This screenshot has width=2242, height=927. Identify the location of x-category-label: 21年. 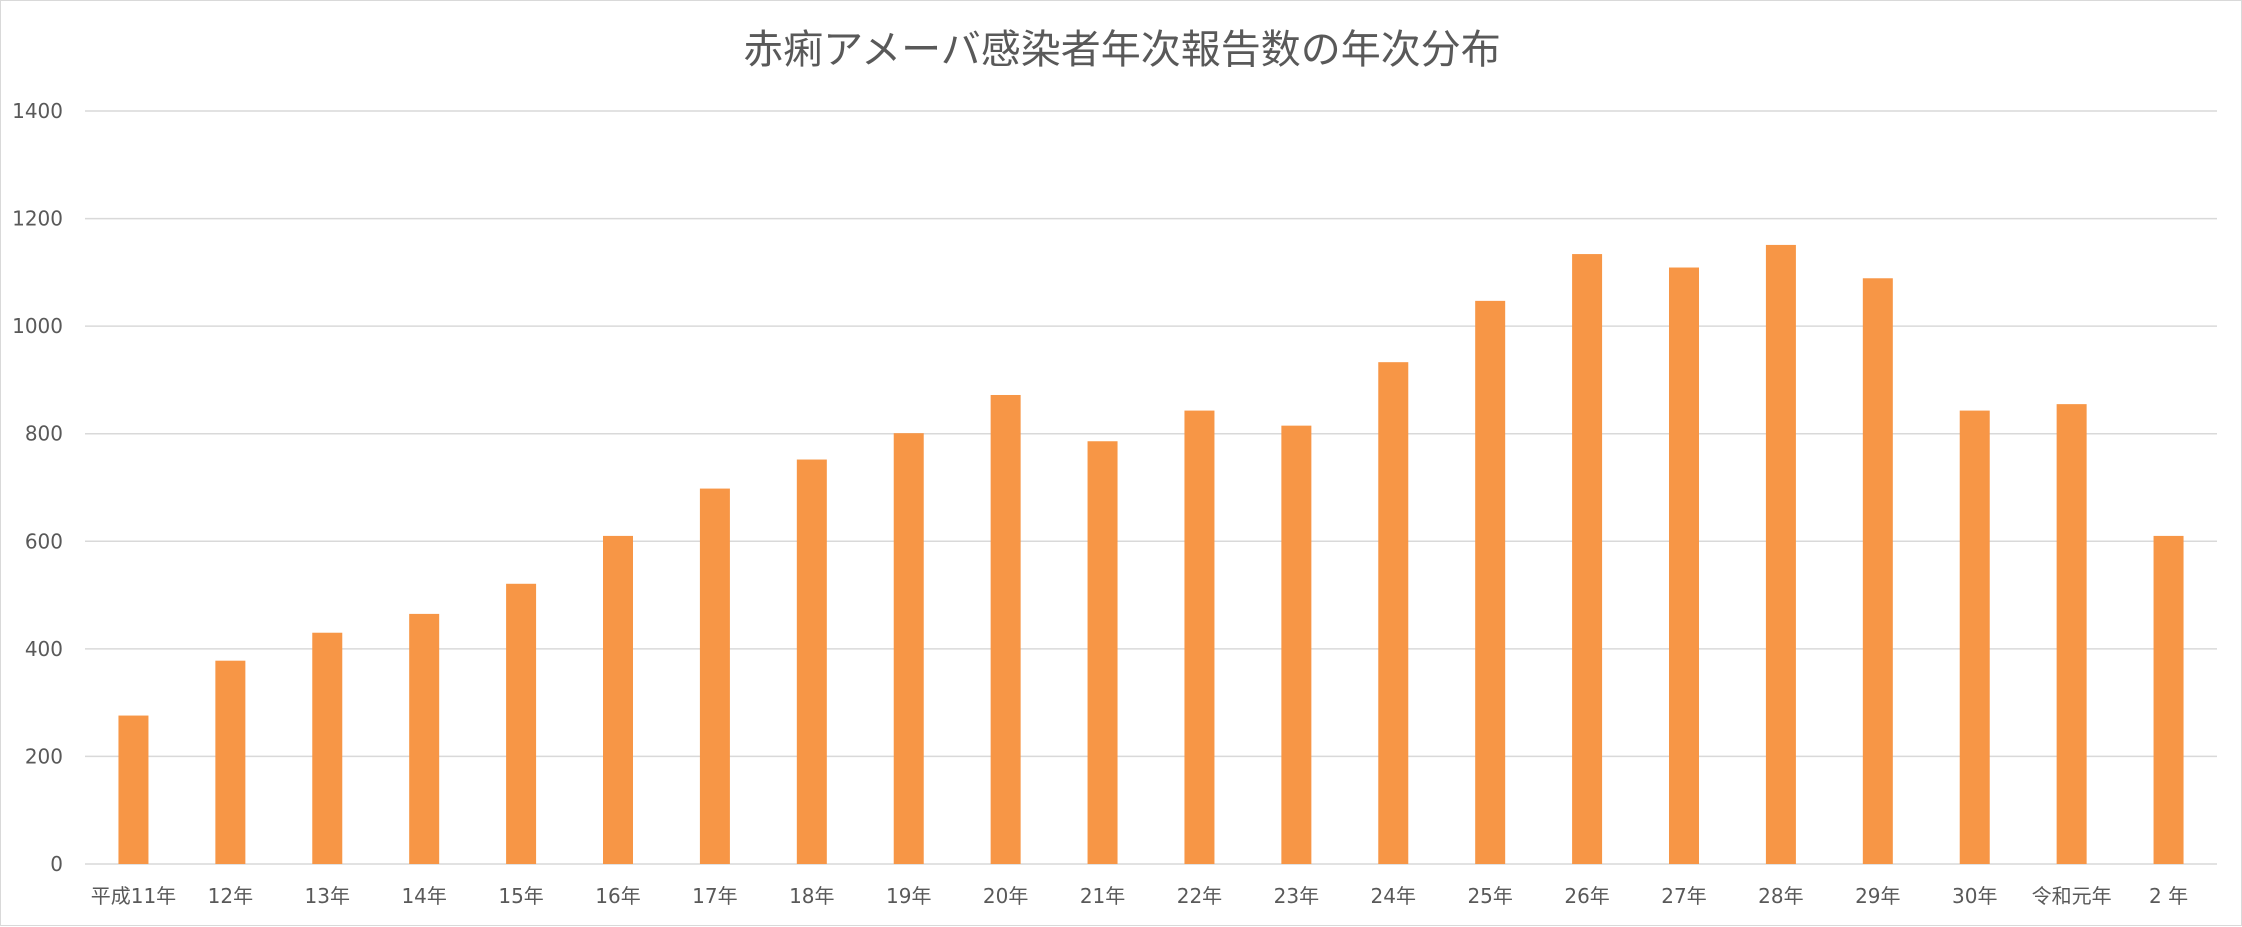
(1102, 896).